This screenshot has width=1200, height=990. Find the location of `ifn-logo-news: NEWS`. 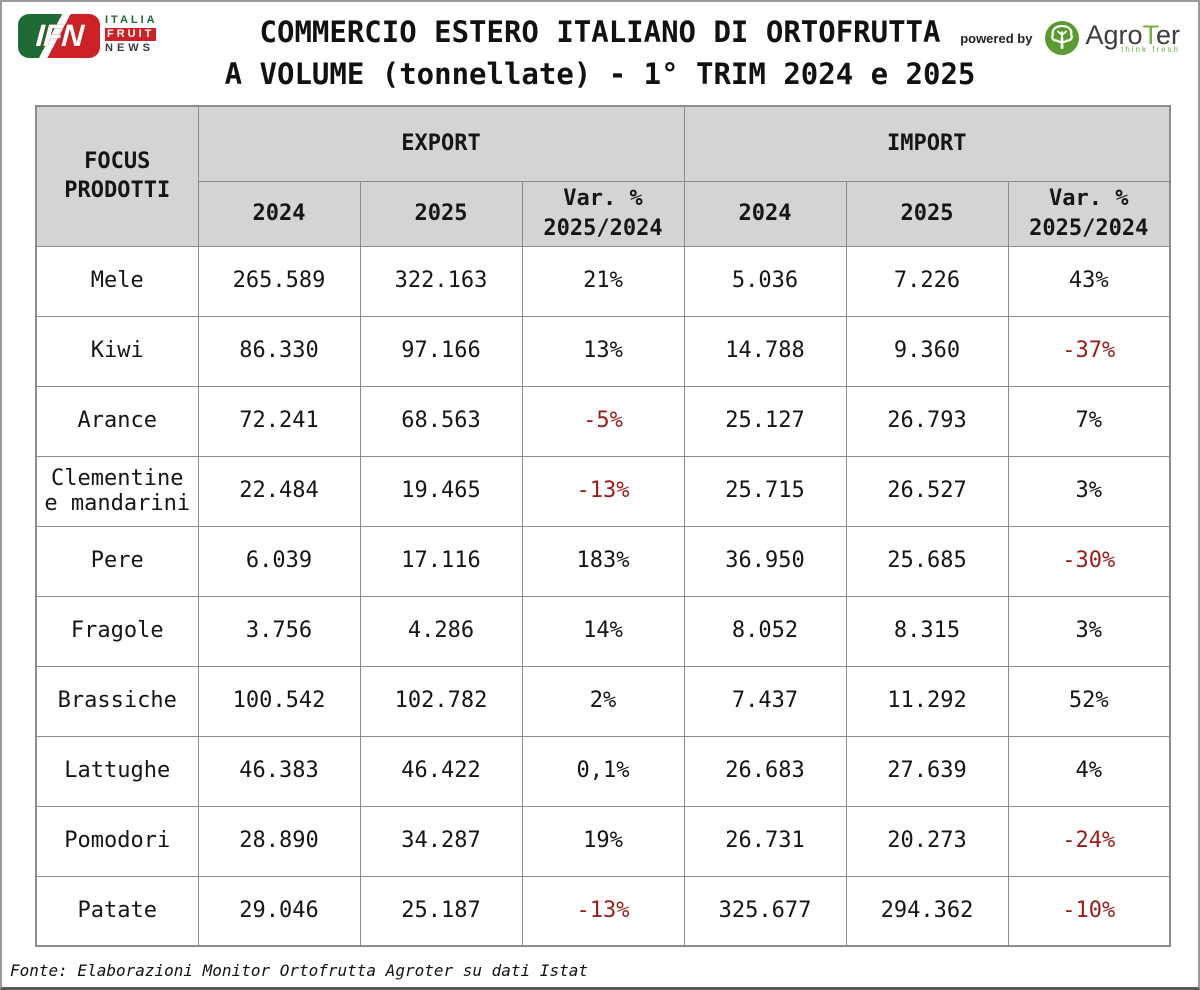

ifn-logo-news: NEWS is located at coordinates (129, 48).